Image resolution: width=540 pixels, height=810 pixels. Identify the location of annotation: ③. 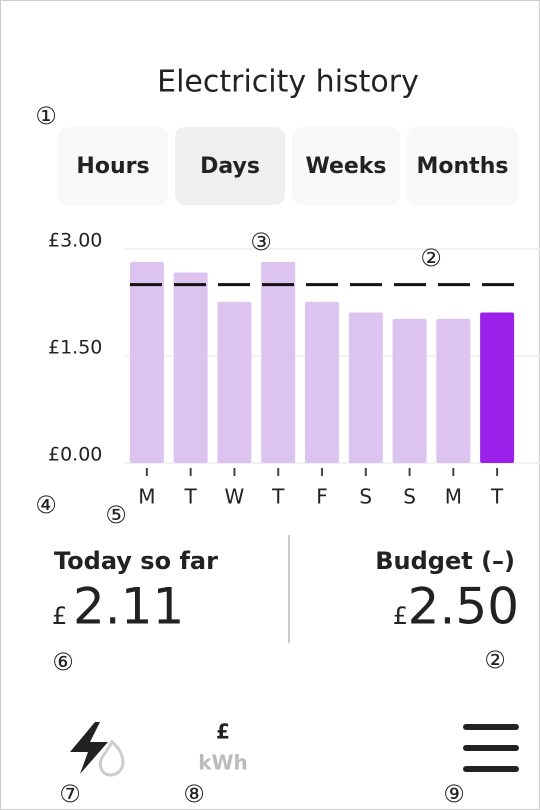
(261, 242).